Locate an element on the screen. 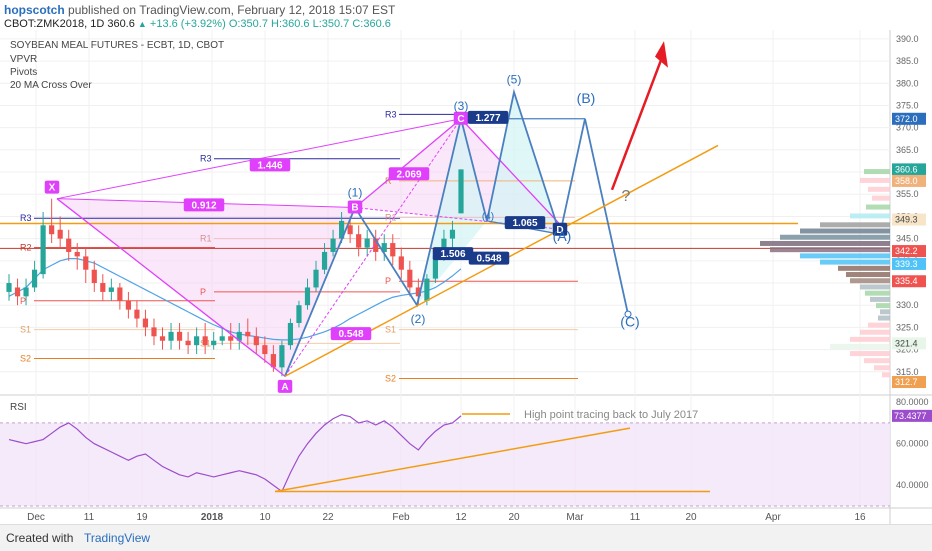  wave-label-1: (1) is located at coordinates (355, 192).